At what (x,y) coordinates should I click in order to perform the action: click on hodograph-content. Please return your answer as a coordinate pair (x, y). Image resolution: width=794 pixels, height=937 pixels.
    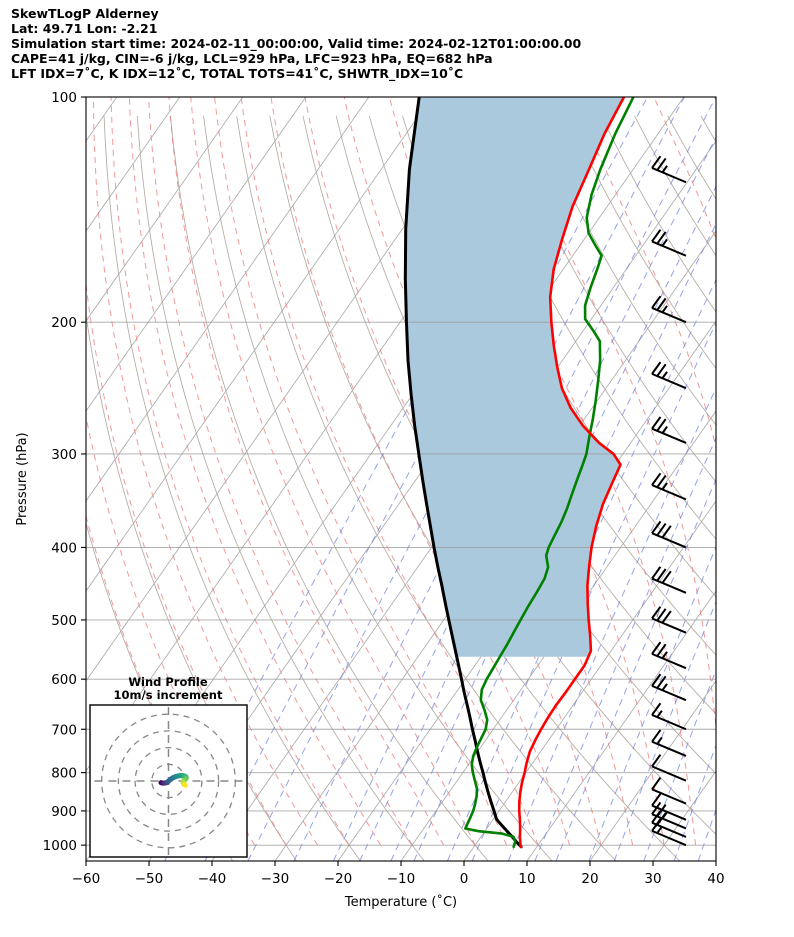
    Looking at the image, I should click on (168, 781).